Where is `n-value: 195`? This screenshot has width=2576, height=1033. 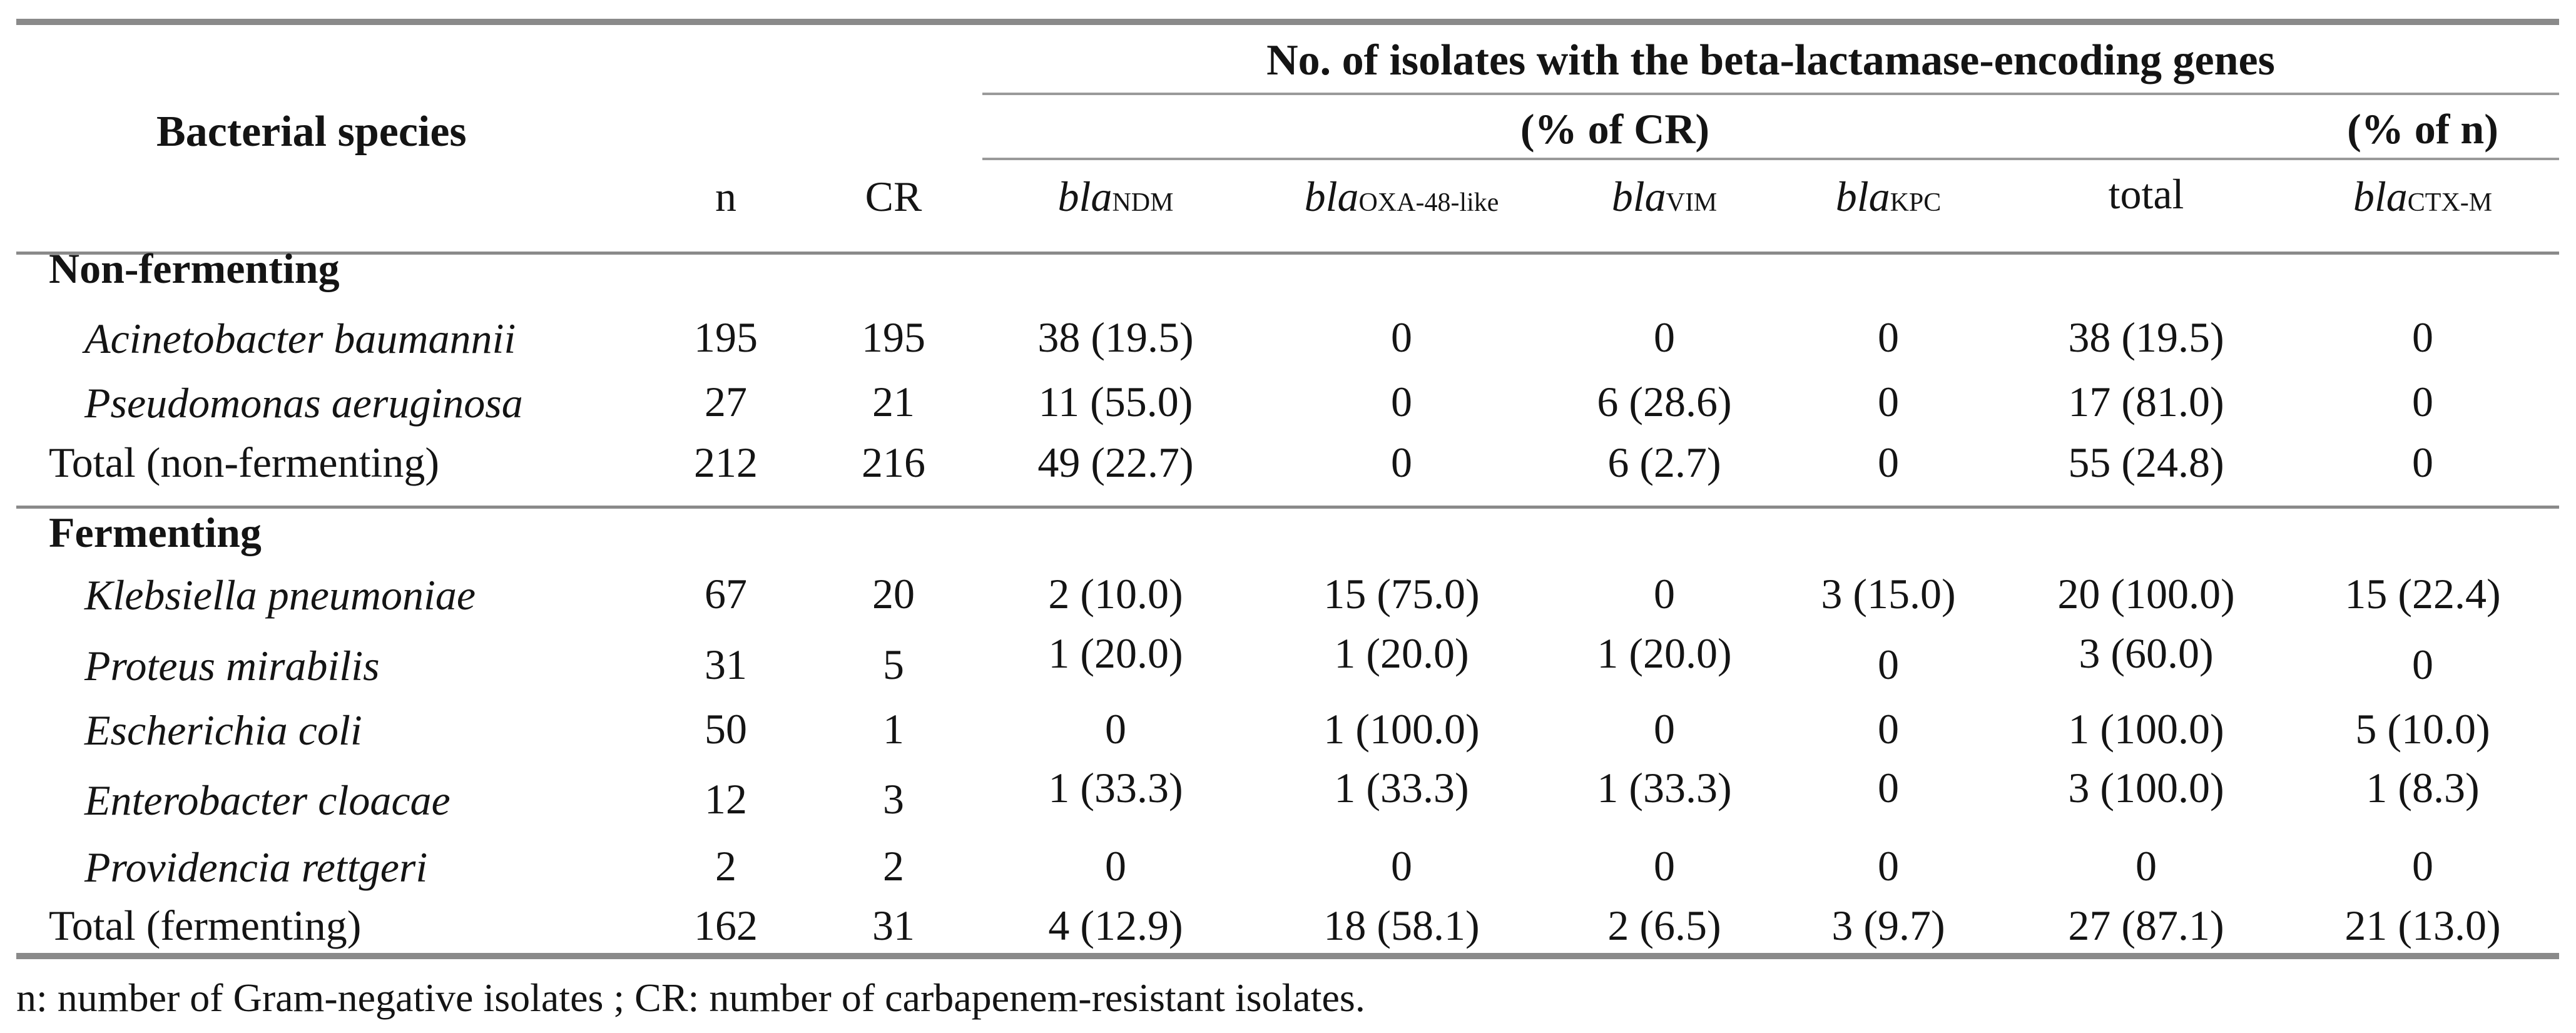
n-value: 195 is located at coordinates (726, 337).